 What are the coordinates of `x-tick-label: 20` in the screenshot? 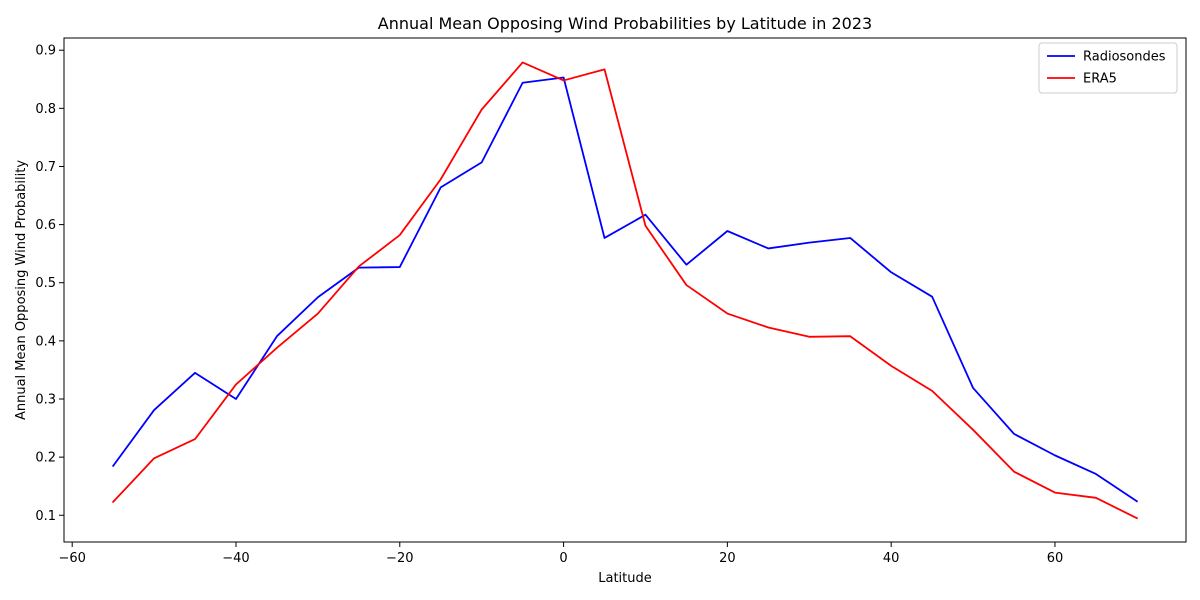 It's located at (727, 558).